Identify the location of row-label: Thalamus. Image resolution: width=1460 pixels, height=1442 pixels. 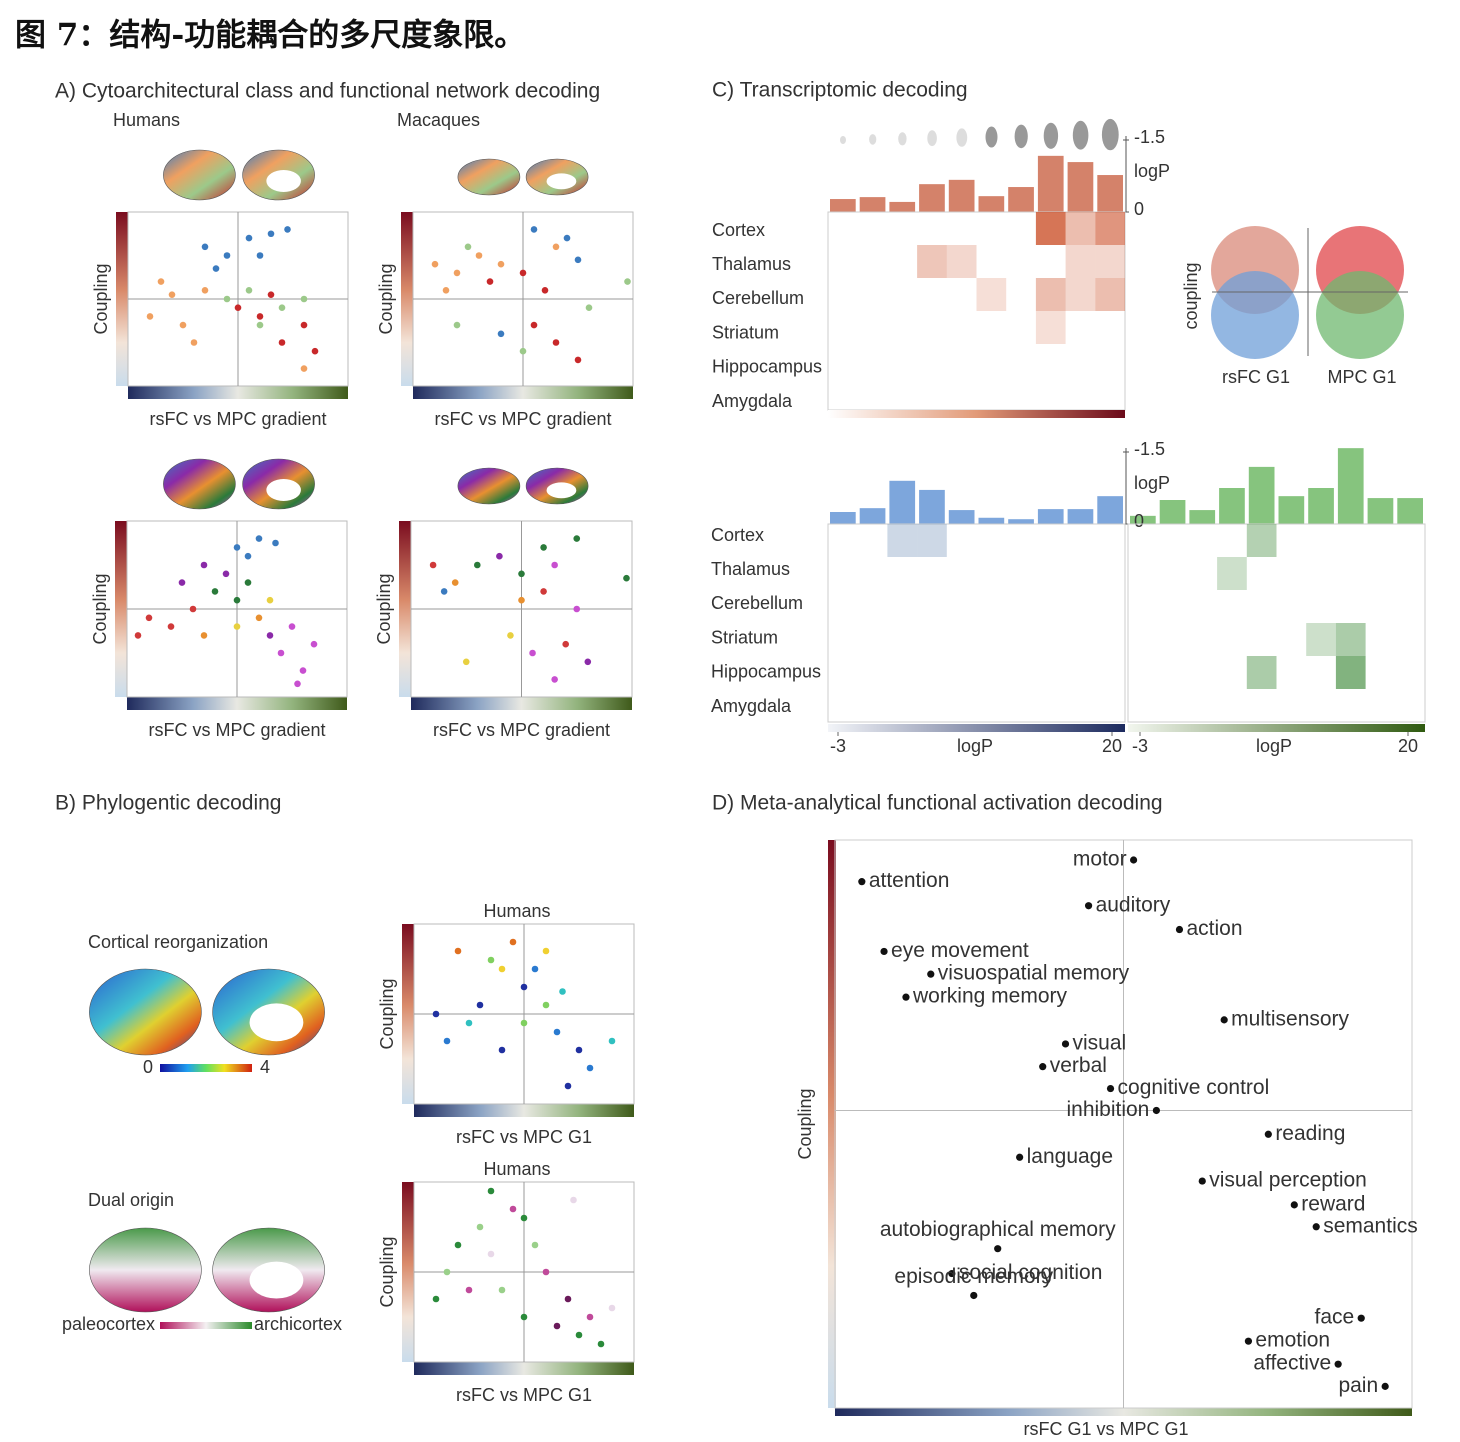
(750, 569).